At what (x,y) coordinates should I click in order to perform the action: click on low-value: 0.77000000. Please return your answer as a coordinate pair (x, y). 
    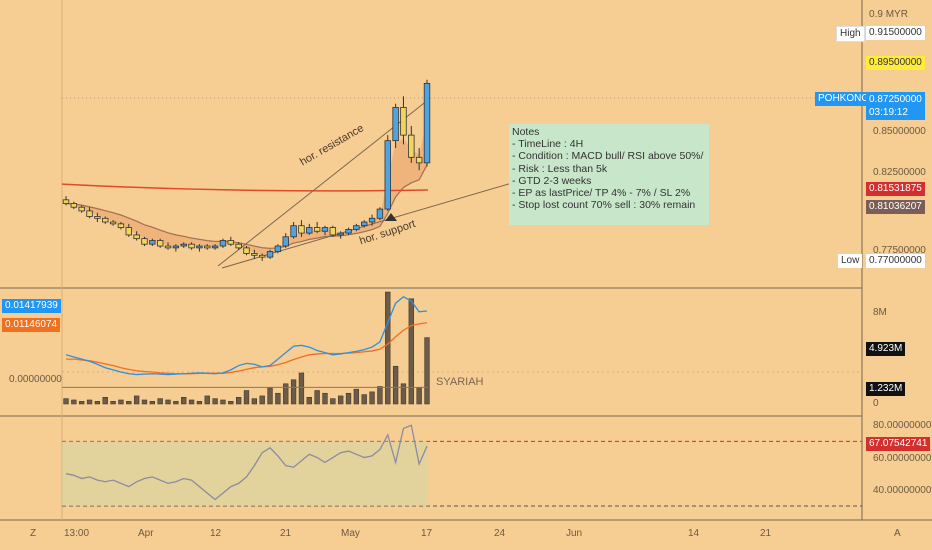
    Looking at the image, I should click on (895, 261).